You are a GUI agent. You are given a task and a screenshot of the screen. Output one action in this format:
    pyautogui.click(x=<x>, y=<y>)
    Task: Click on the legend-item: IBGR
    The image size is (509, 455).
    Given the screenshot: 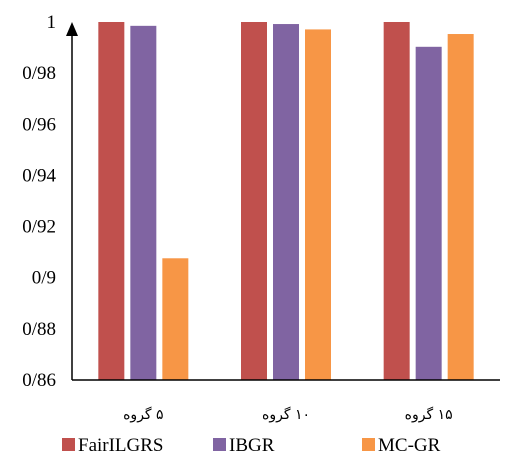 What is the action you would take?
    pyautogui.click(x=244, y=445)
    